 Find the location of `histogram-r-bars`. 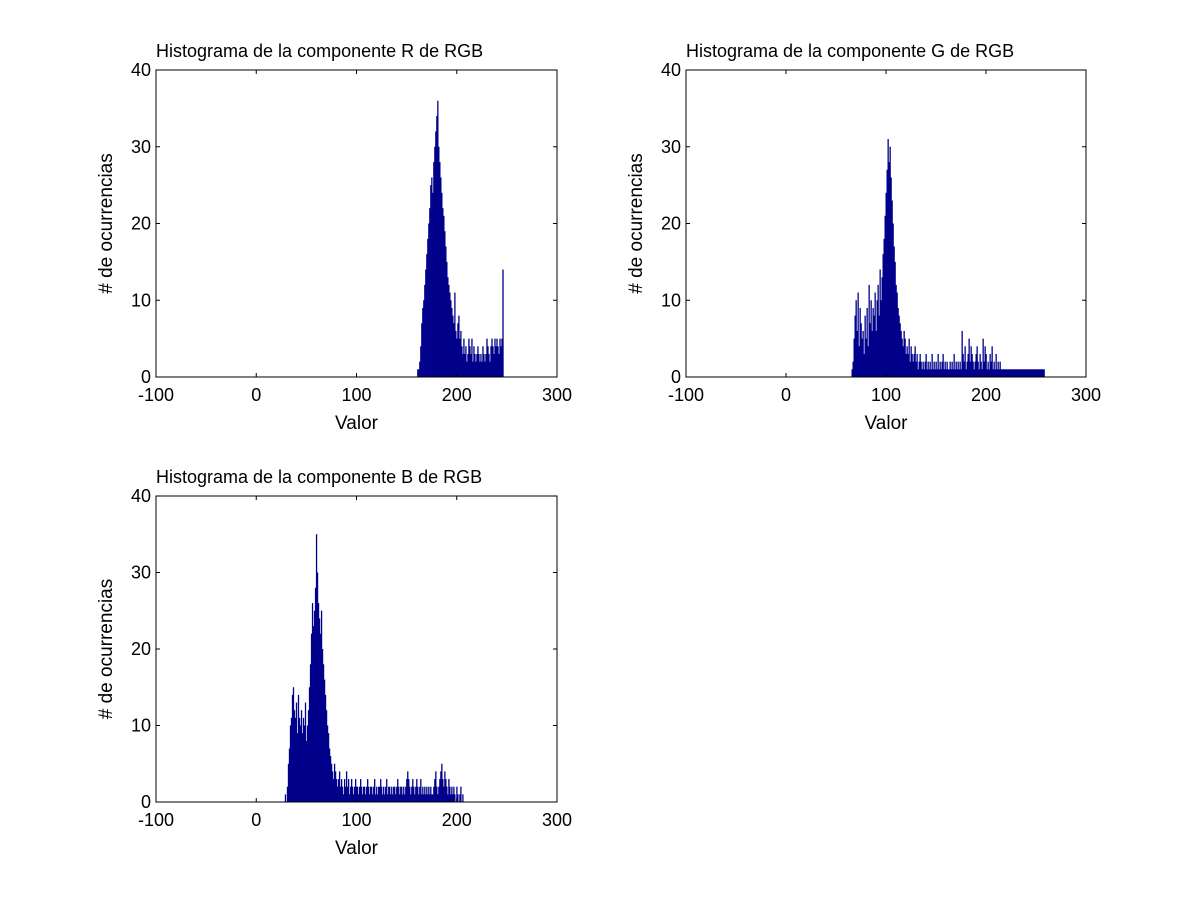

histogram-r-bars is located at coordinates (460, 239).